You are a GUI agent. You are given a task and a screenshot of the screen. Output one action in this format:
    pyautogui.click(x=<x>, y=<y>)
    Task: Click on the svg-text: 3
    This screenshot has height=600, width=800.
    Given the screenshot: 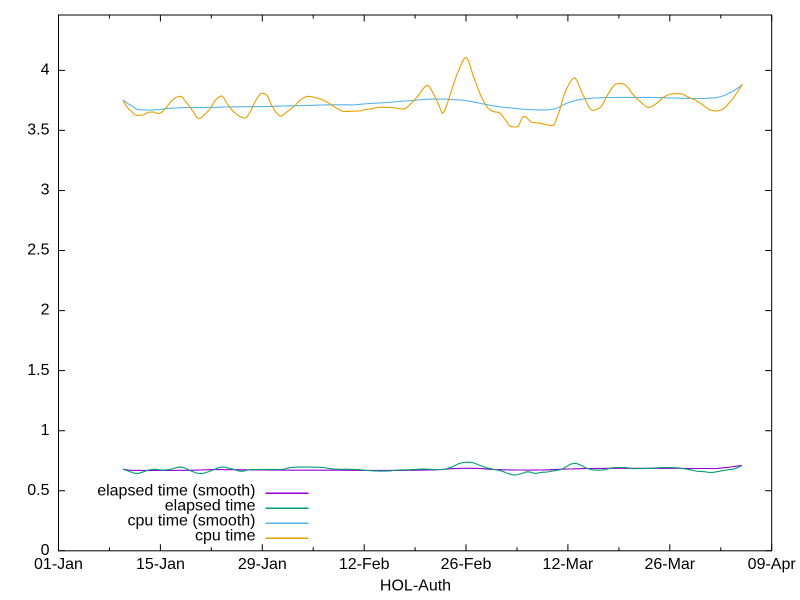 What is the action you would take?
    pyautogui.click(x=45, y=190)
    